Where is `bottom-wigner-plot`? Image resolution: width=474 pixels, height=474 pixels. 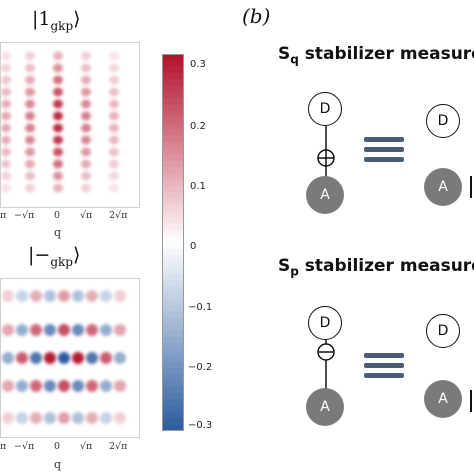 bottom-wigner-plot is located at coordinates (70, 358).